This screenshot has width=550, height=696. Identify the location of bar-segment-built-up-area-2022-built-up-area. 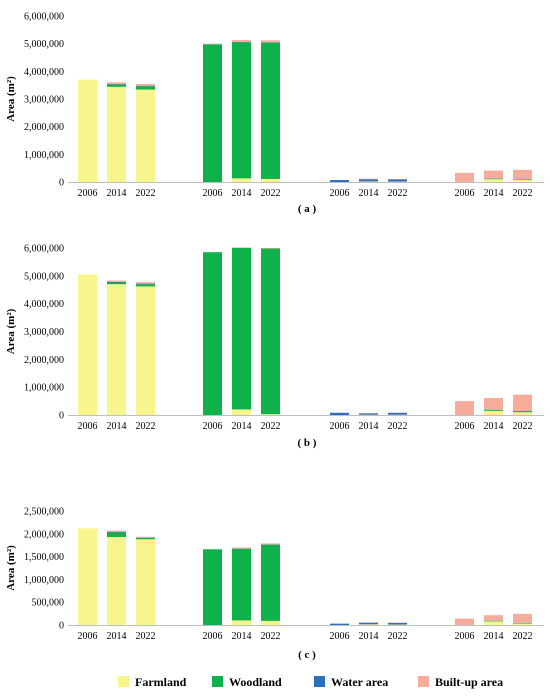
(522, 402).